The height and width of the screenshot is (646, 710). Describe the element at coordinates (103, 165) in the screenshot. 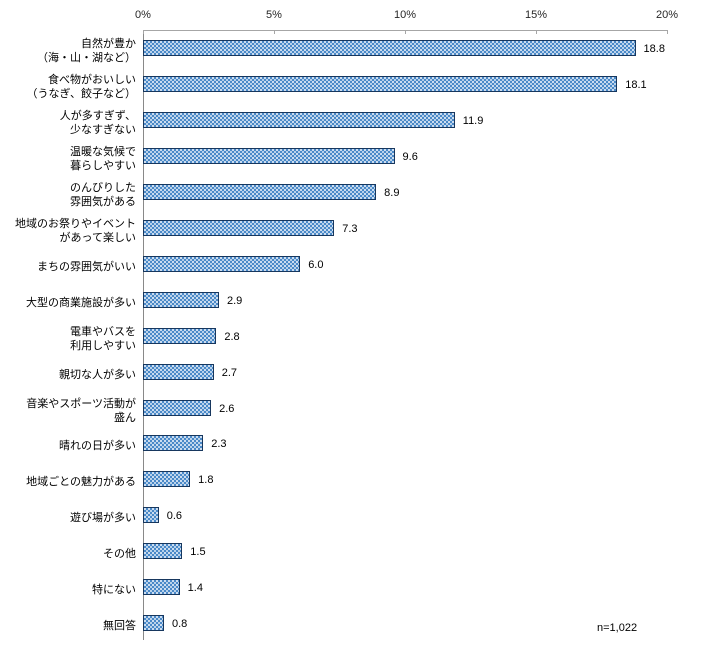

I see `category-label-line: 暮らしやすい` at that location.